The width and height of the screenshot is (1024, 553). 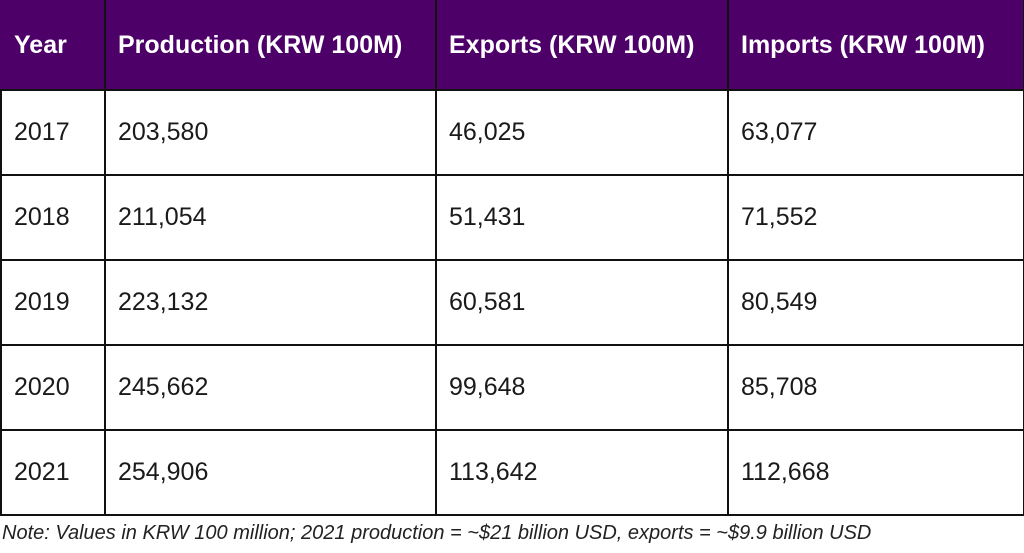 What do you see at coordinates (270, 217) in the screenshot?
I see `cell-production: 211,054` at bounding box center [270, 217].